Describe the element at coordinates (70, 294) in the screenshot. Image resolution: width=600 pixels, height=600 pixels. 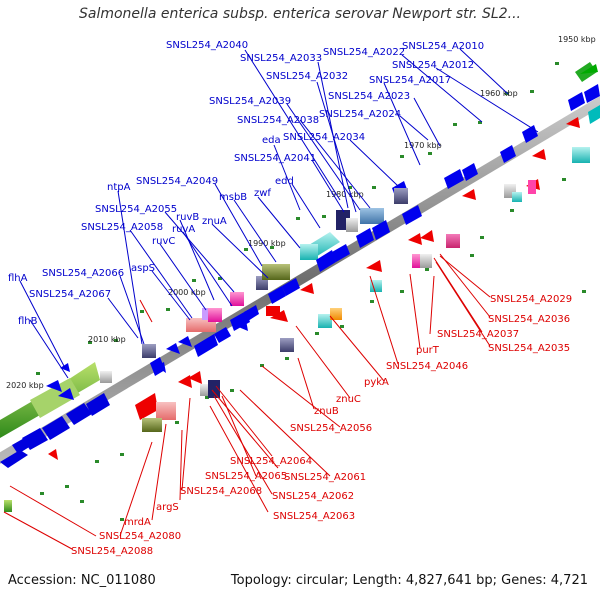
I see `gene-label-SNSL254_A2067: SNSL254_A2067` at that location.